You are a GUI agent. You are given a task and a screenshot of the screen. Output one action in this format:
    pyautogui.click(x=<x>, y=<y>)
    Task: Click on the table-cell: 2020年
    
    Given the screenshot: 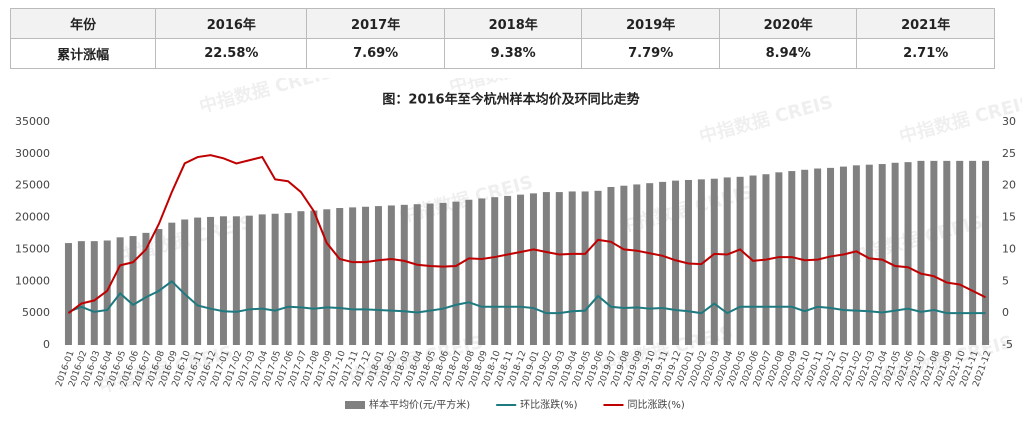 What is the action you would take?
    pyautogui.click(x=788, y=23)
    